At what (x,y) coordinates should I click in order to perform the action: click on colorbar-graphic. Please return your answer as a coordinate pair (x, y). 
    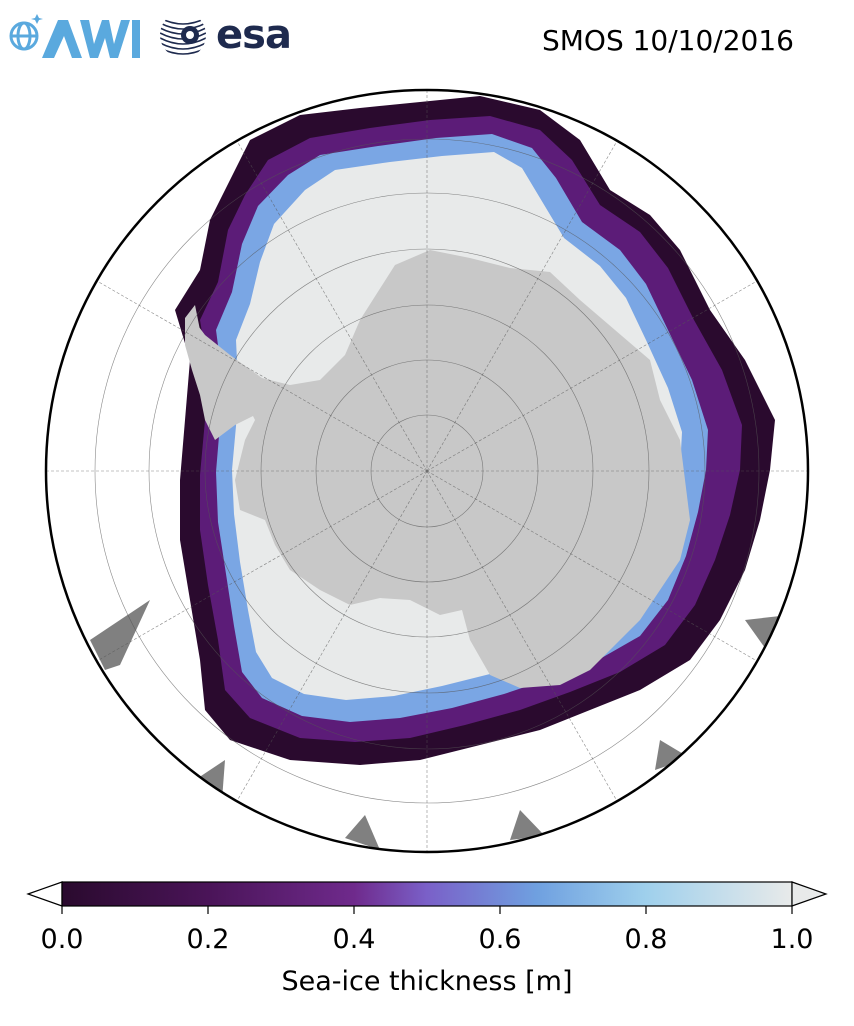
    Looking at the image, I should click on (427, 897).